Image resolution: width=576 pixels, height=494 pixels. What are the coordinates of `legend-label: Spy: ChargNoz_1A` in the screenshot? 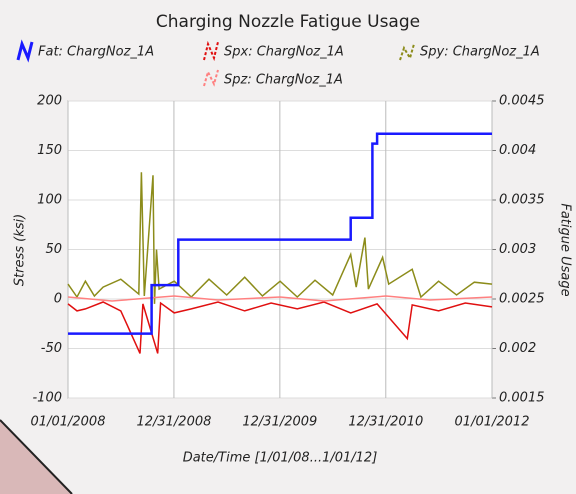 It's located at (480, 52).